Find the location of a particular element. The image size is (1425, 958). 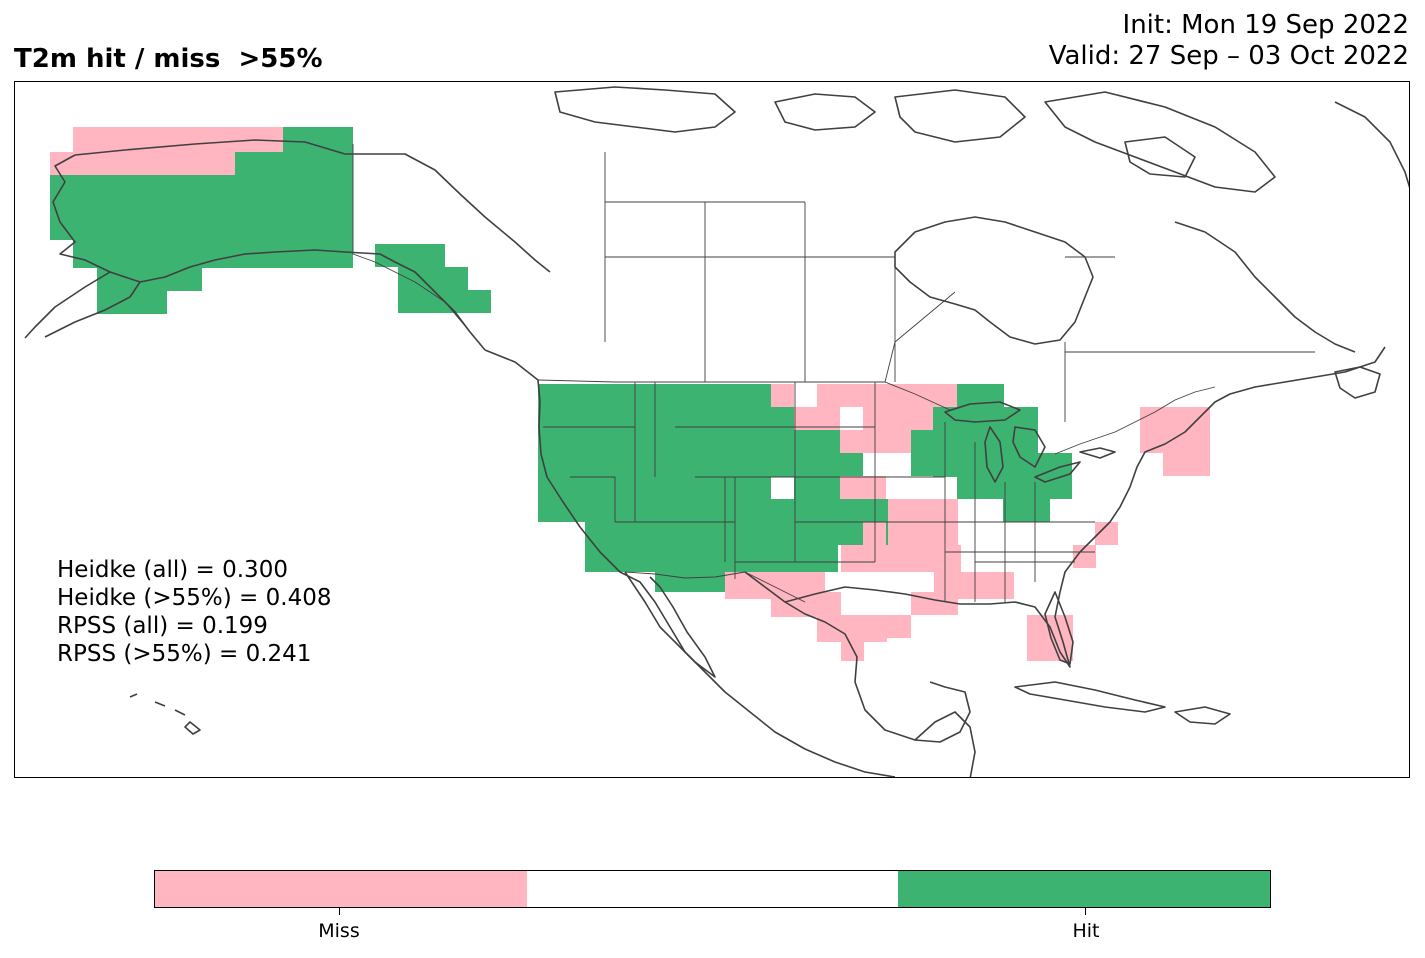

cuba is located at coordinates (1090, 697).